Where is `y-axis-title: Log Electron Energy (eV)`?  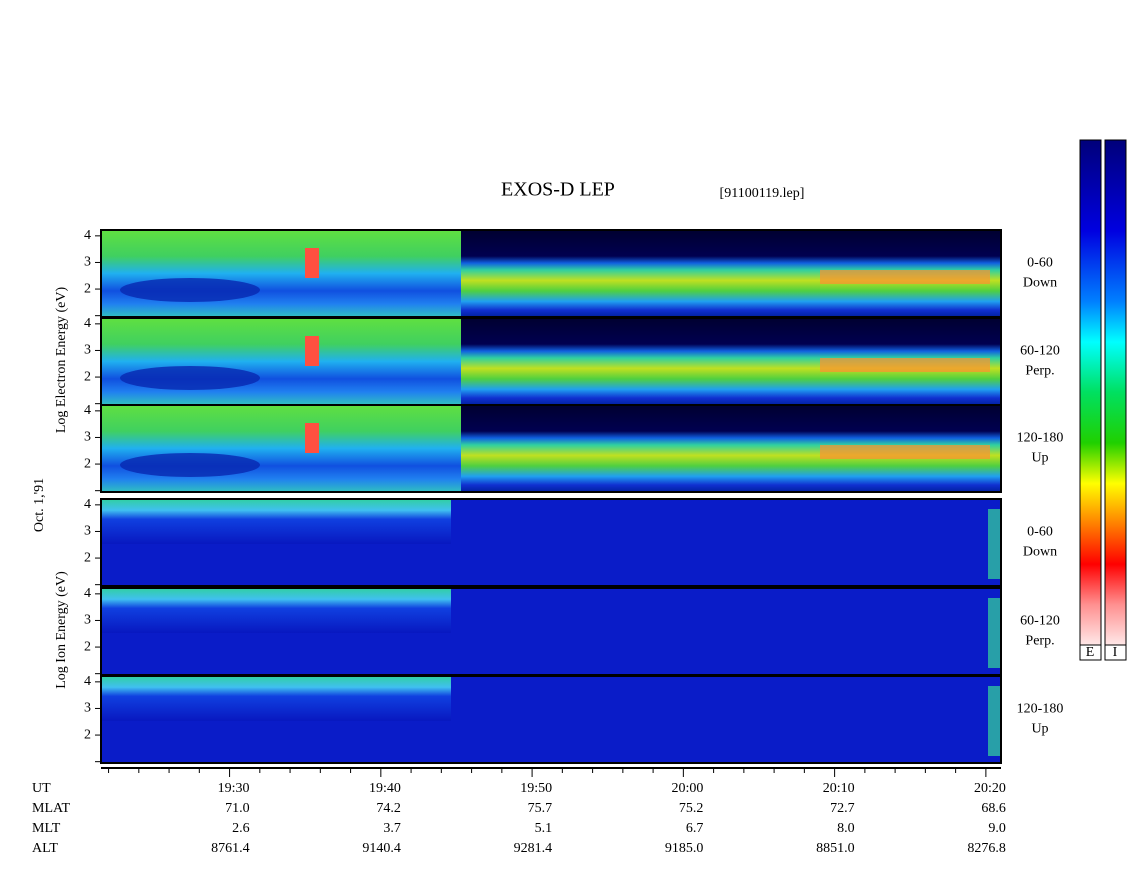
y-axis-title: Log Electron Energy (eV) is located at coordinates (61, 360).